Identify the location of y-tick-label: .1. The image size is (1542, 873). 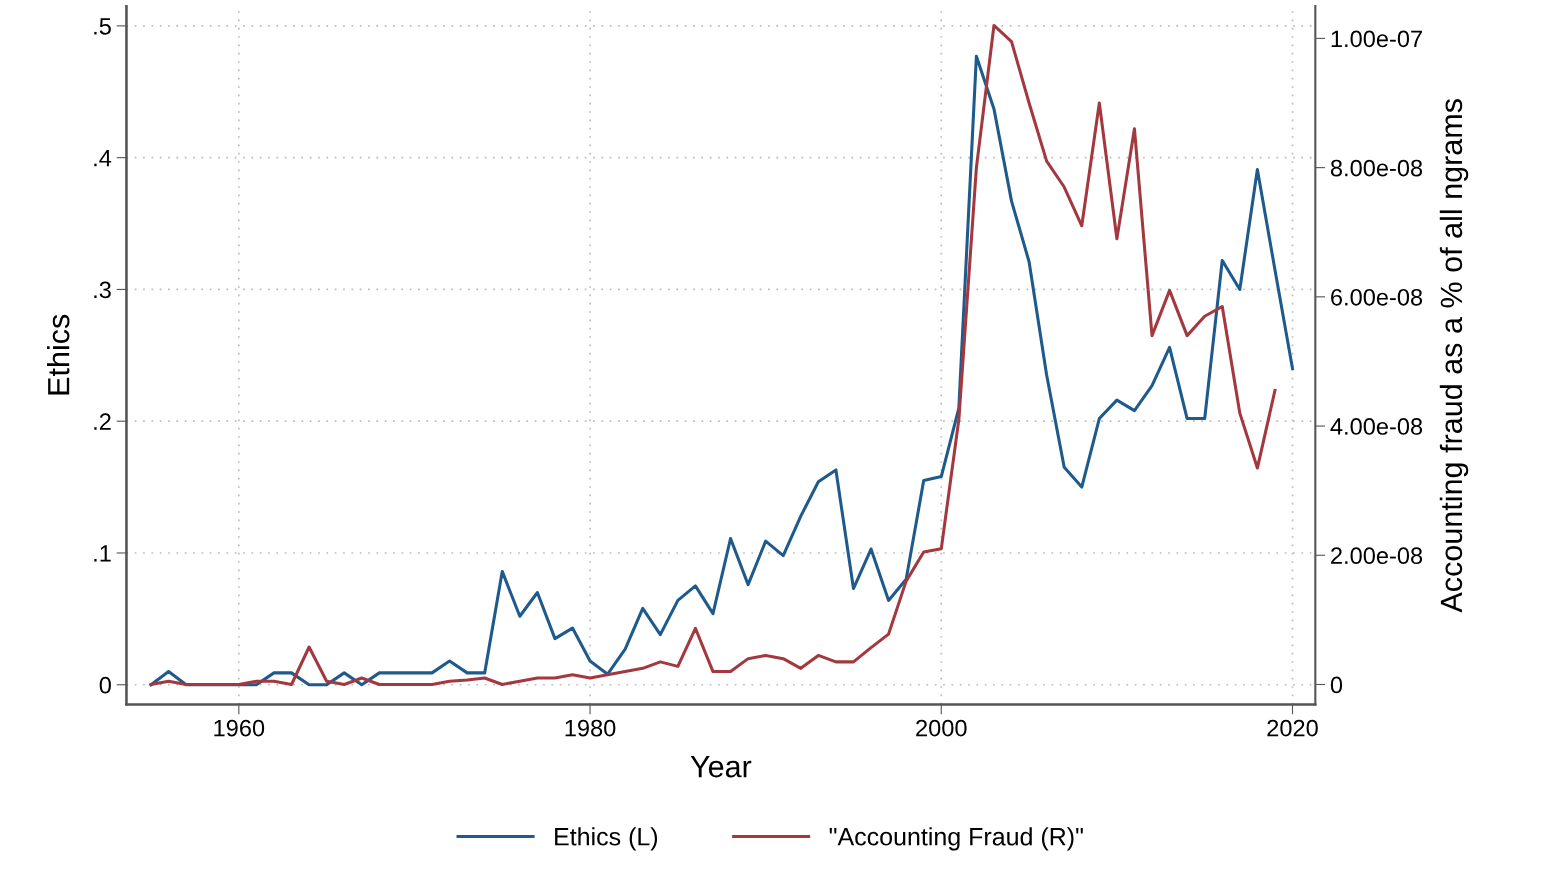
(102, 553).